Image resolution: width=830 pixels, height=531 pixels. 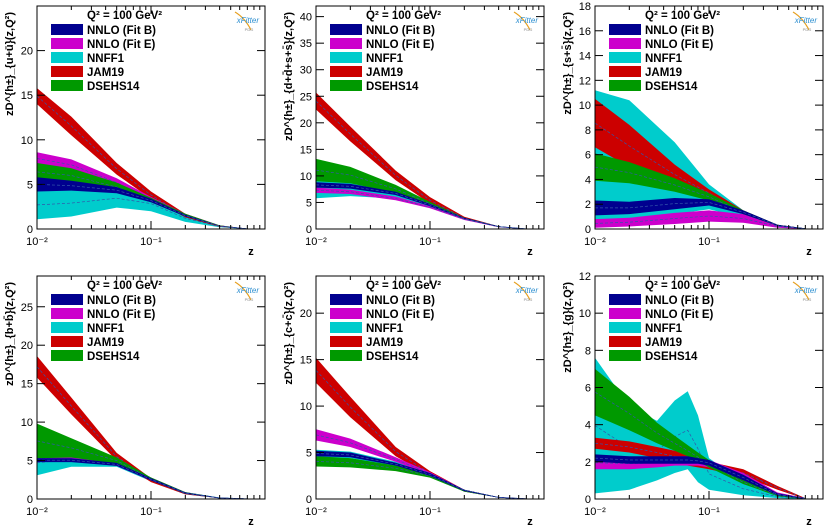 What do you see at coordinates (588, 131) in the screenshot?
I see `y-tick-label: 8` at bounding box center [588, 131].